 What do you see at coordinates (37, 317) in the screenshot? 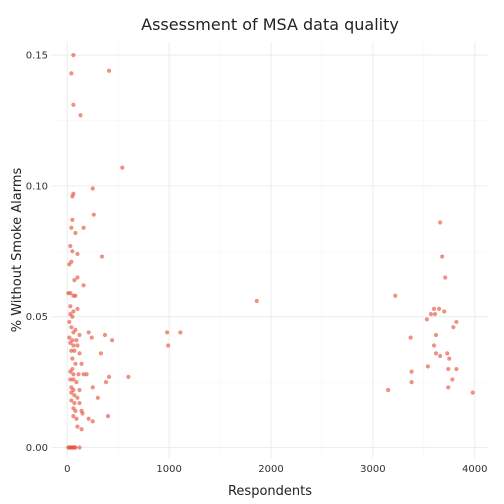
I see `y-tick-label: 0.05` at bounding box center [37, 317].